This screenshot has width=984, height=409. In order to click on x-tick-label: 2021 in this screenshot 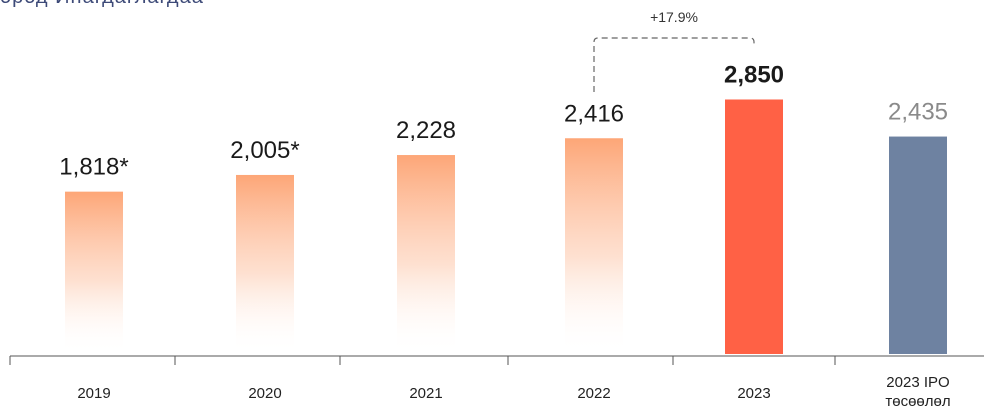, I will do `click(425, 393)`.